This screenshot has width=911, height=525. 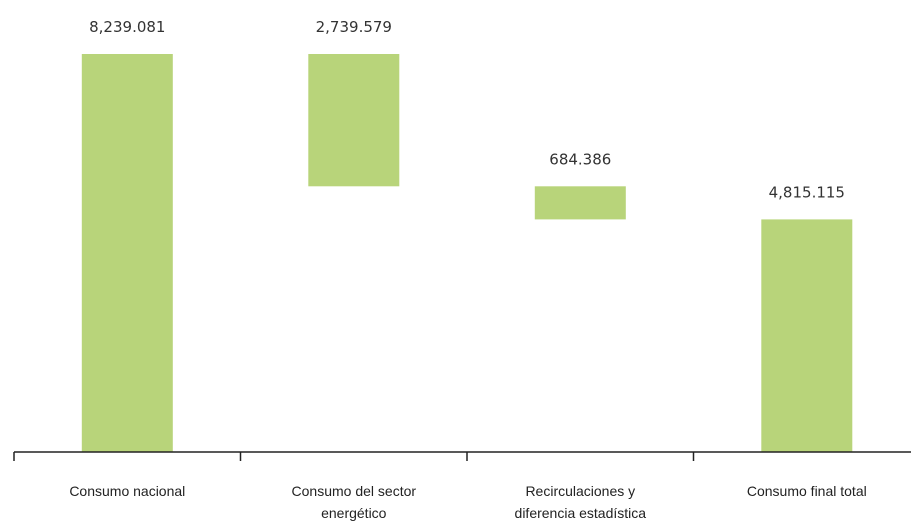 What do you see at coordinates (580, 159) in the screenshot?
I see `data-label-3: 684.386` at bounding box center [580, 159].